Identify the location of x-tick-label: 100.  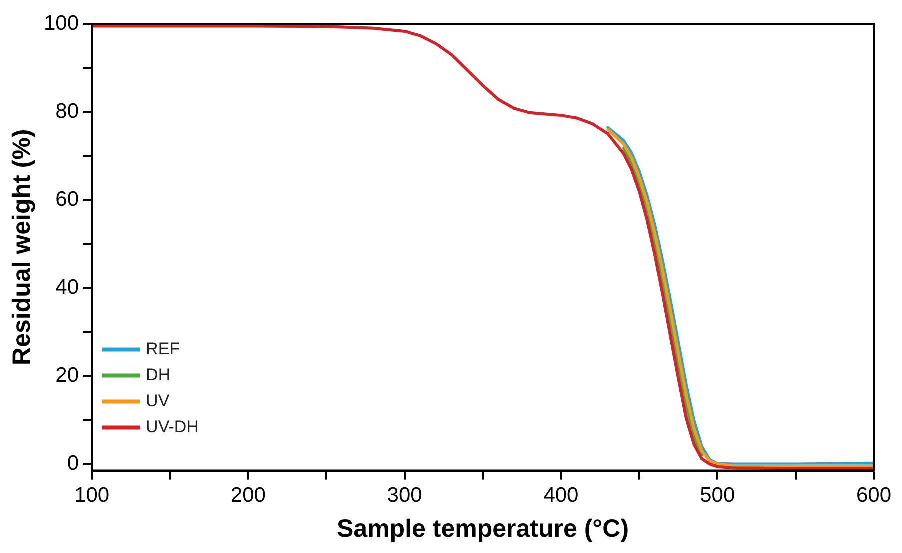
(92, 496).